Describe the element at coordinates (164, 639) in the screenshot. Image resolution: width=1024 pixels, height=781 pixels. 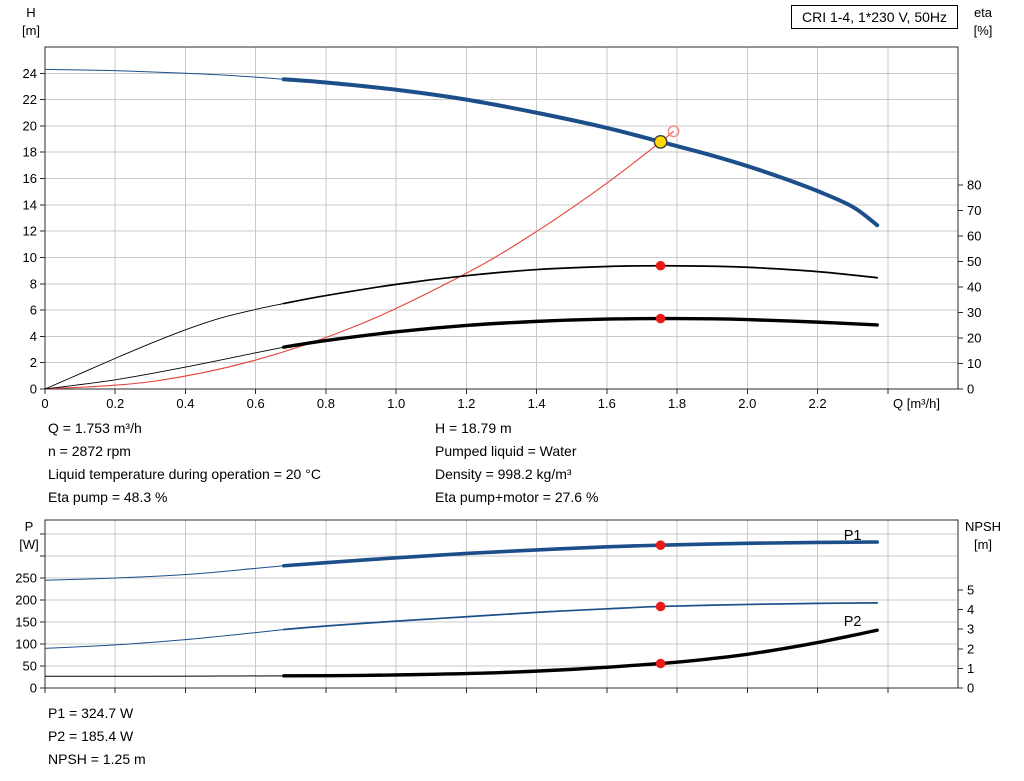
I see `p2-curve-lead-in` at that location.